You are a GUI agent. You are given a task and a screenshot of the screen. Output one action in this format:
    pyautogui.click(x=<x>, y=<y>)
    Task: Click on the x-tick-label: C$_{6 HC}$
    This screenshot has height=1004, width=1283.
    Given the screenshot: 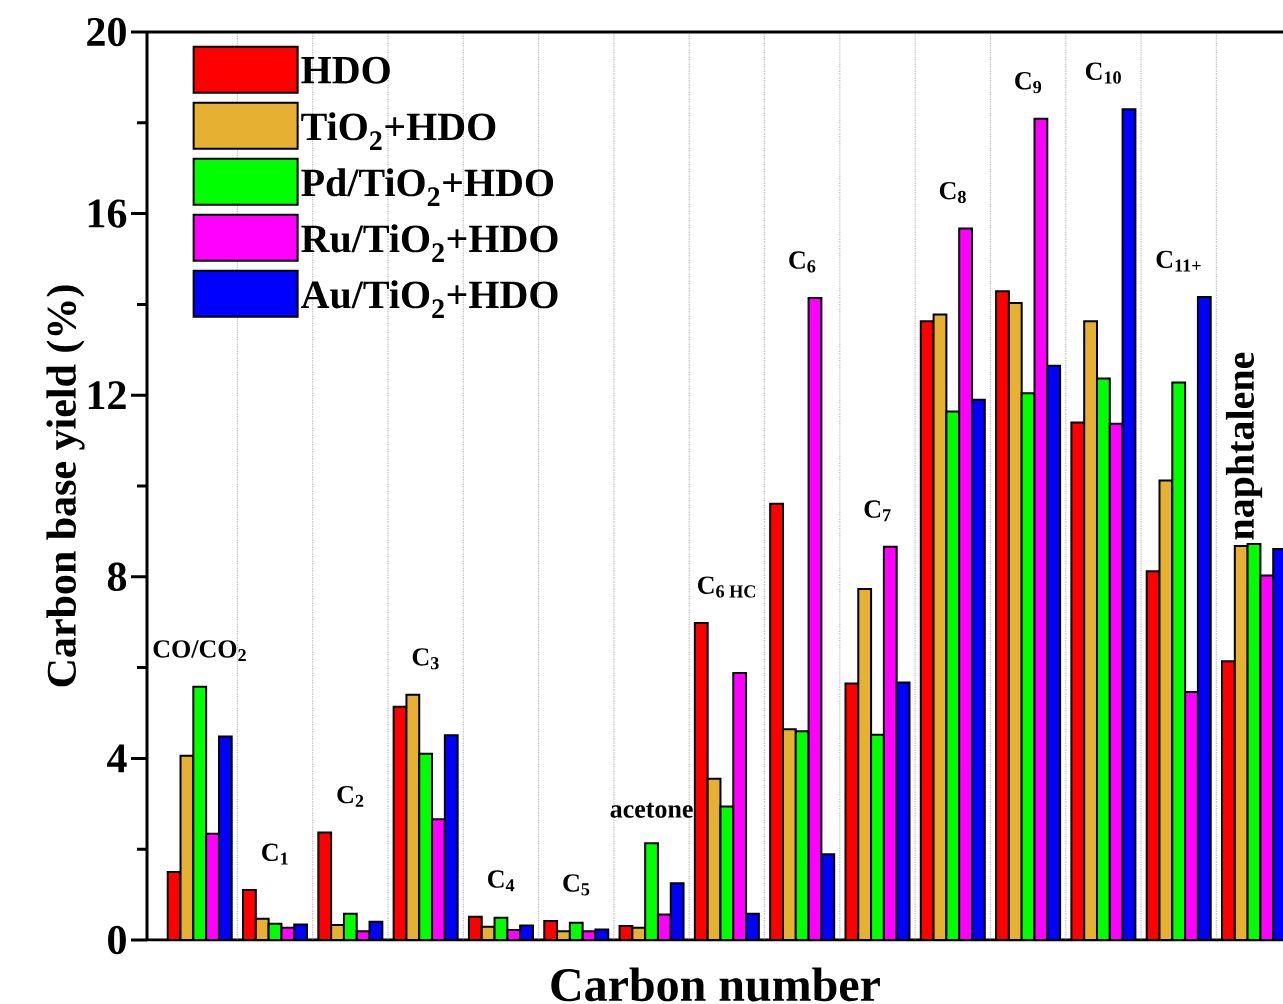 What is the action you would take?
    pyautogui.click(x=727, y=587)
    